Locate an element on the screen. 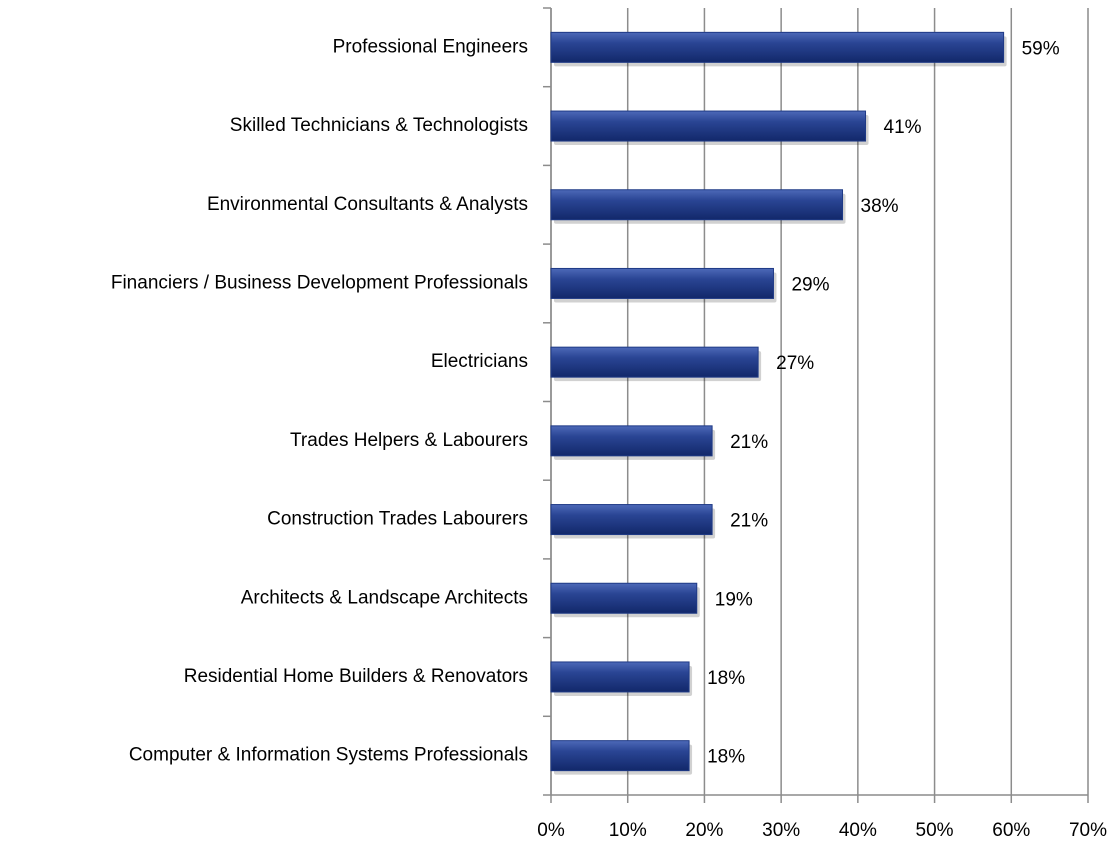 This screenshot has width=1116, height=852. y-tick-label: Trades Helpers & Labourers is located at coordinates (409, 440).